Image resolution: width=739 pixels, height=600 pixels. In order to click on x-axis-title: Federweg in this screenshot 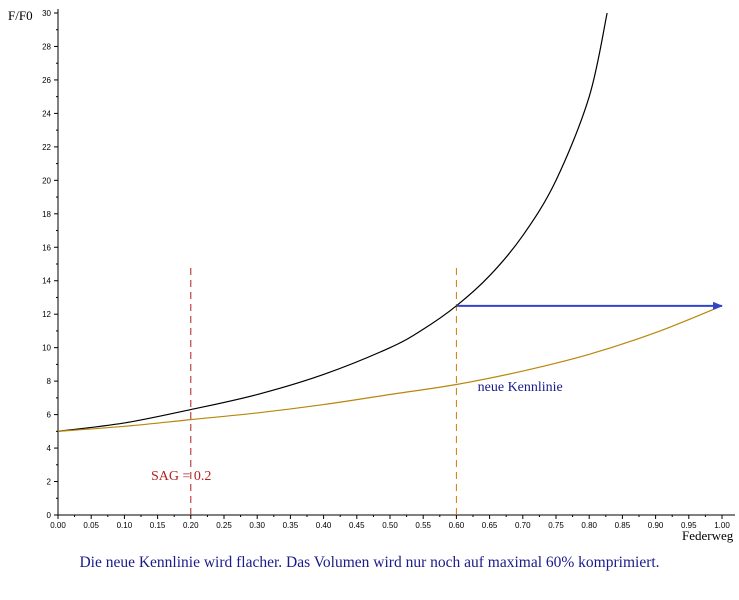, I will do `click(708, 535)`.